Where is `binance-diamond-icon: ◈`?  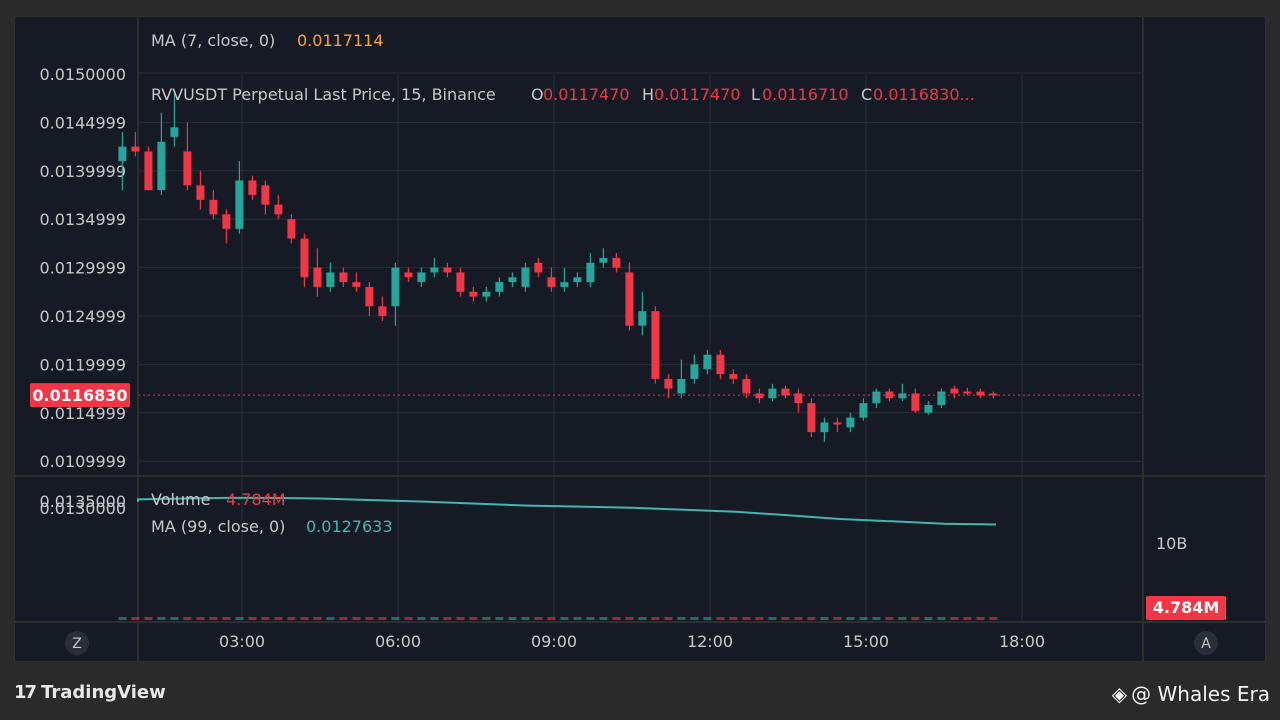
binance-diamond-icon: ◈ is located at coordinates (1119, 694).